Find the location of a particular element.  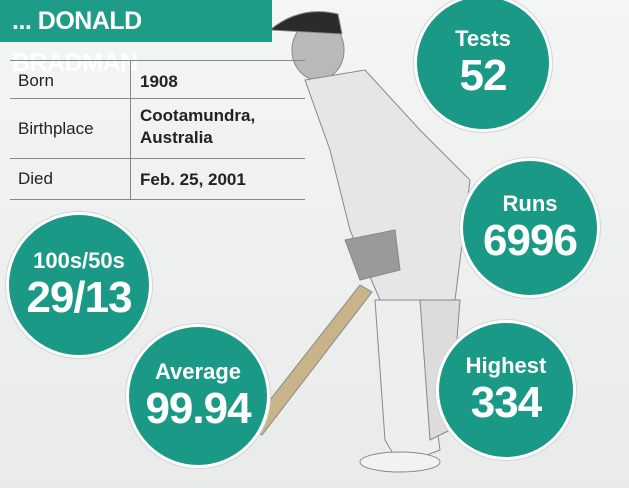

stat-value: 6996 is located at coordinates (530, 240).